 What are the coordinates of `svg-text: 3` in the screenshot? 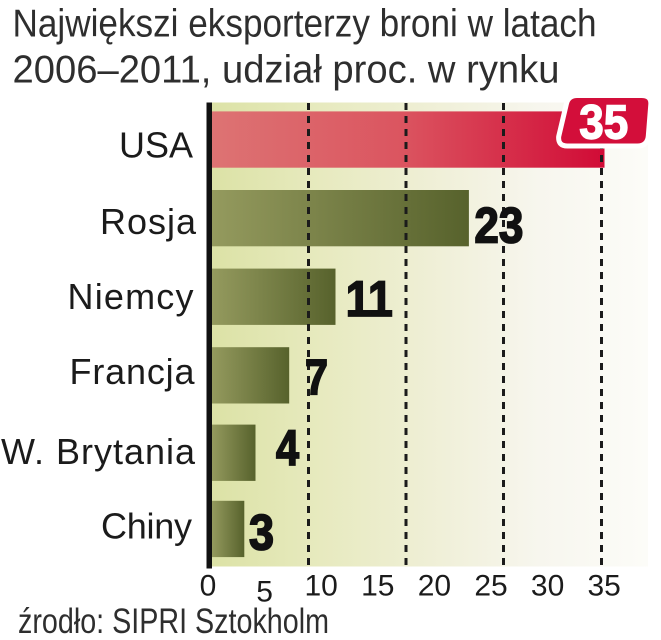 It's located at (261, 533).